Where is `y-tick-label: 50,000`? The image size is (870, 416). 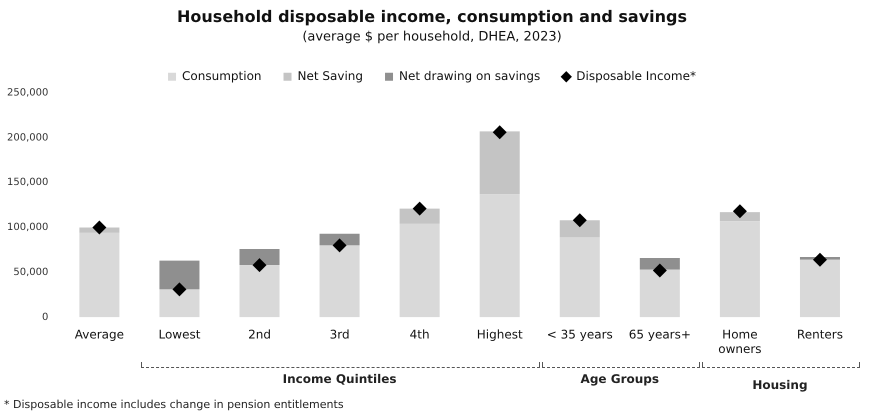
y-tick-label: 50,000 is located at coordinates (30, 272).